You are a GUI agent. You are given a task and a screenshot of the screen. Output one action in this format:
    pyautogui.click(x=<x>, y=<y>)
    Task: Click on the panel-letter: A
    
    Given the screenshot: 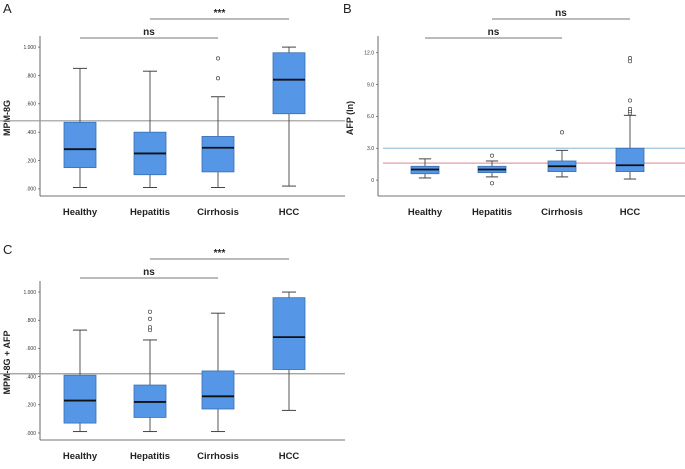 What is the action you would take?
    pyautogui.click(x=7, y=8)
    